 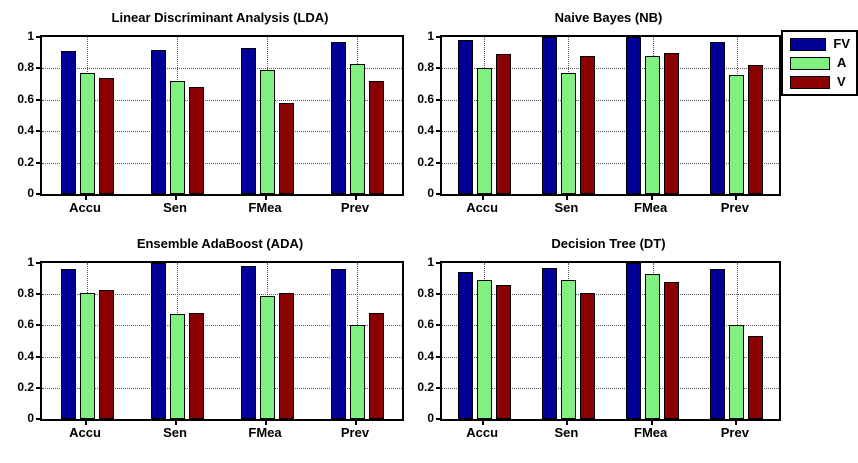 I want to click on chart-title: Ensemble AdaBoost (ADA), so click(x=220, y=243).